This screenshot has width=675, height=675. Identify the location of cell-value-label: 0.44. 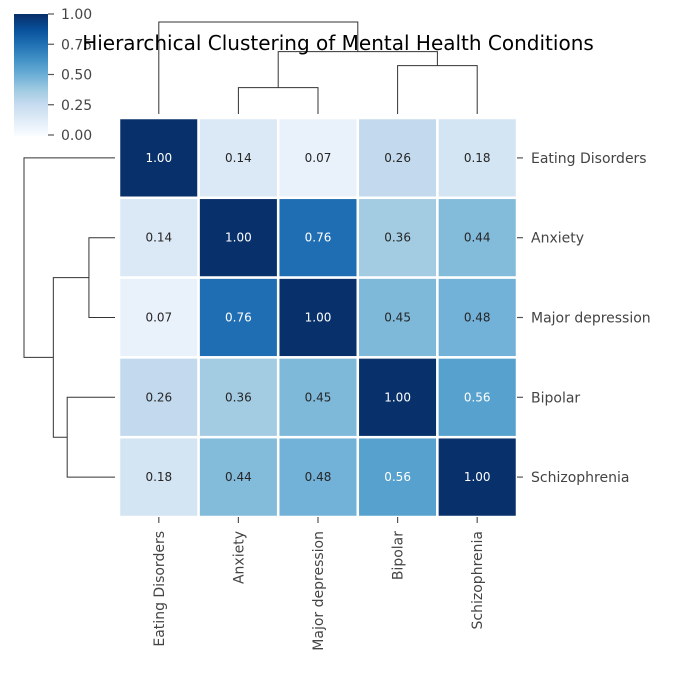
(238, 477).